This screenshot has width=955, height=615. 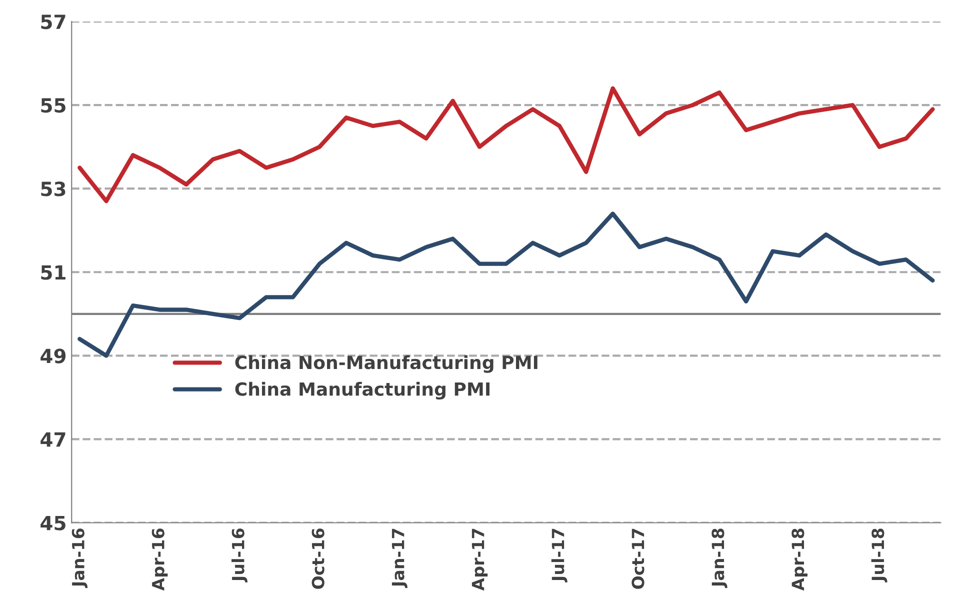 I want to click on x-tick-label: Jul-16, so click(x=240, y=555).